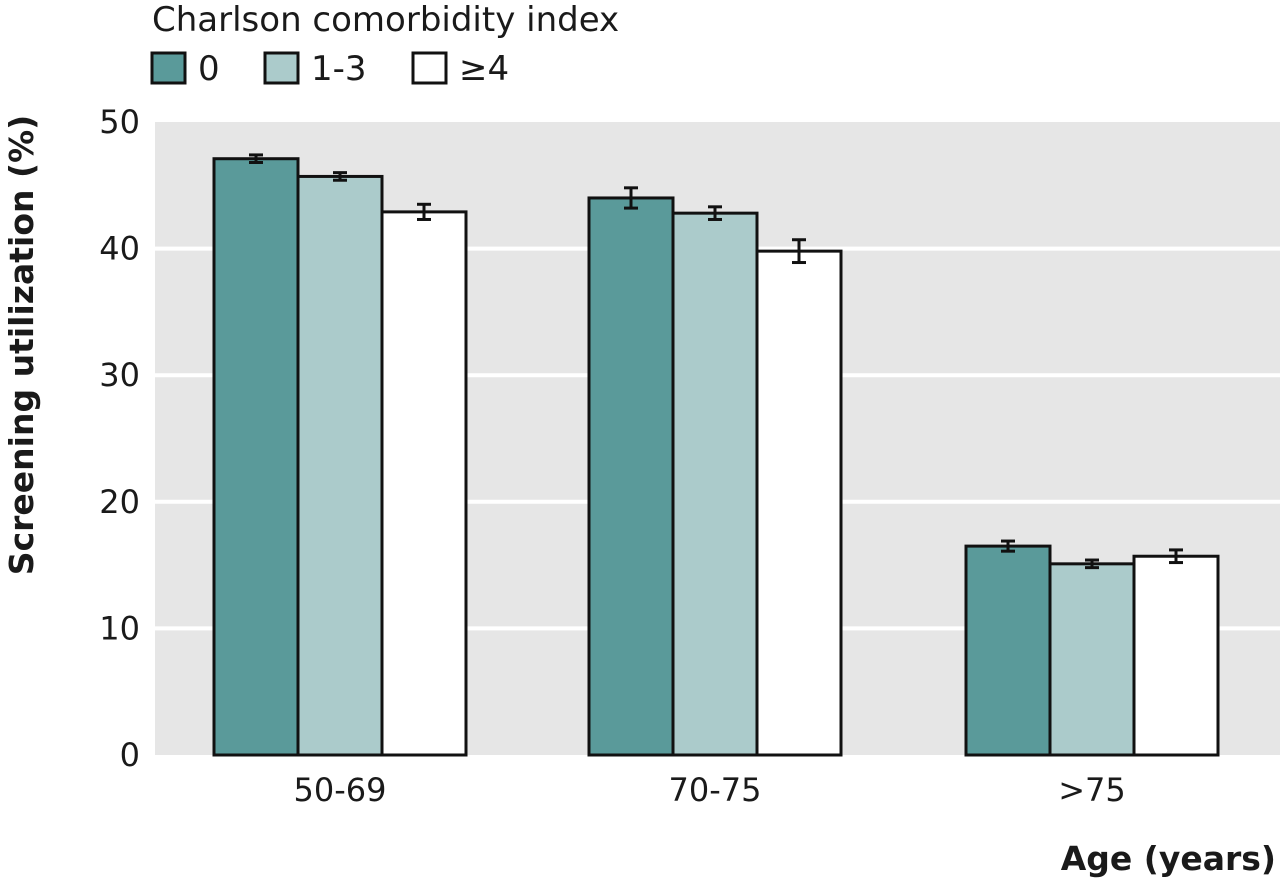 This screenshot has width=1280, height=881. Describe the element at coordinates (209, 69) in the screenshot. I see `legend-label: 0` at that location.